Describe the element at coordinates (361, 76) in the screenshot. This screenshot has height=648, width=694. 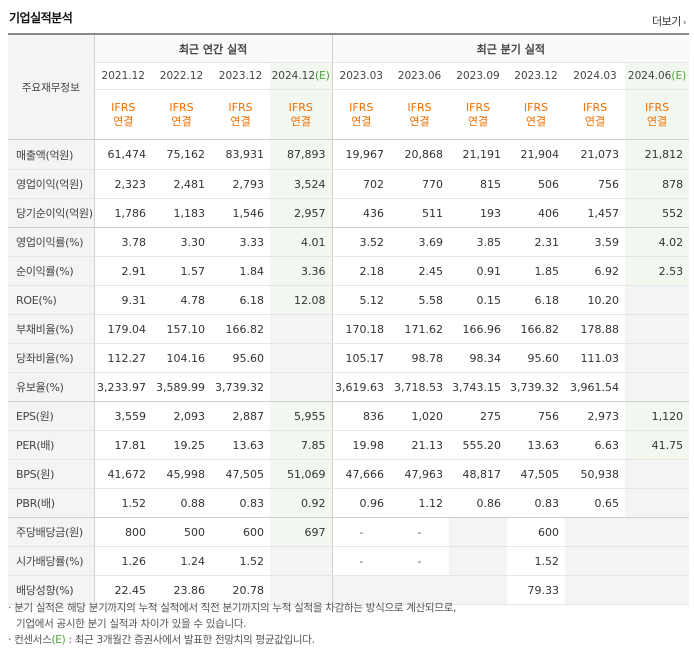
I see `period-label: 2023.03` at that location.